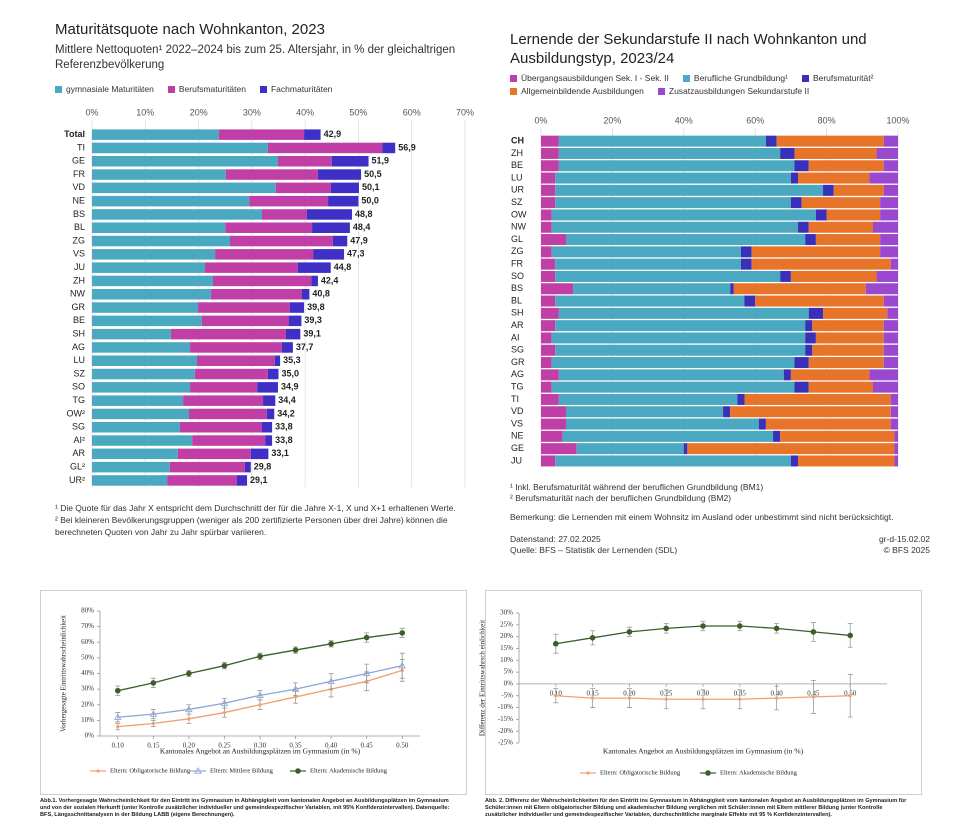 The image size is (976, 833). What do you see at coordinates (739, 91) in the screenshot?
I see `legend-label: Zusatzausbildungen Sekundarstufe II` at bounding box center [739, 91].